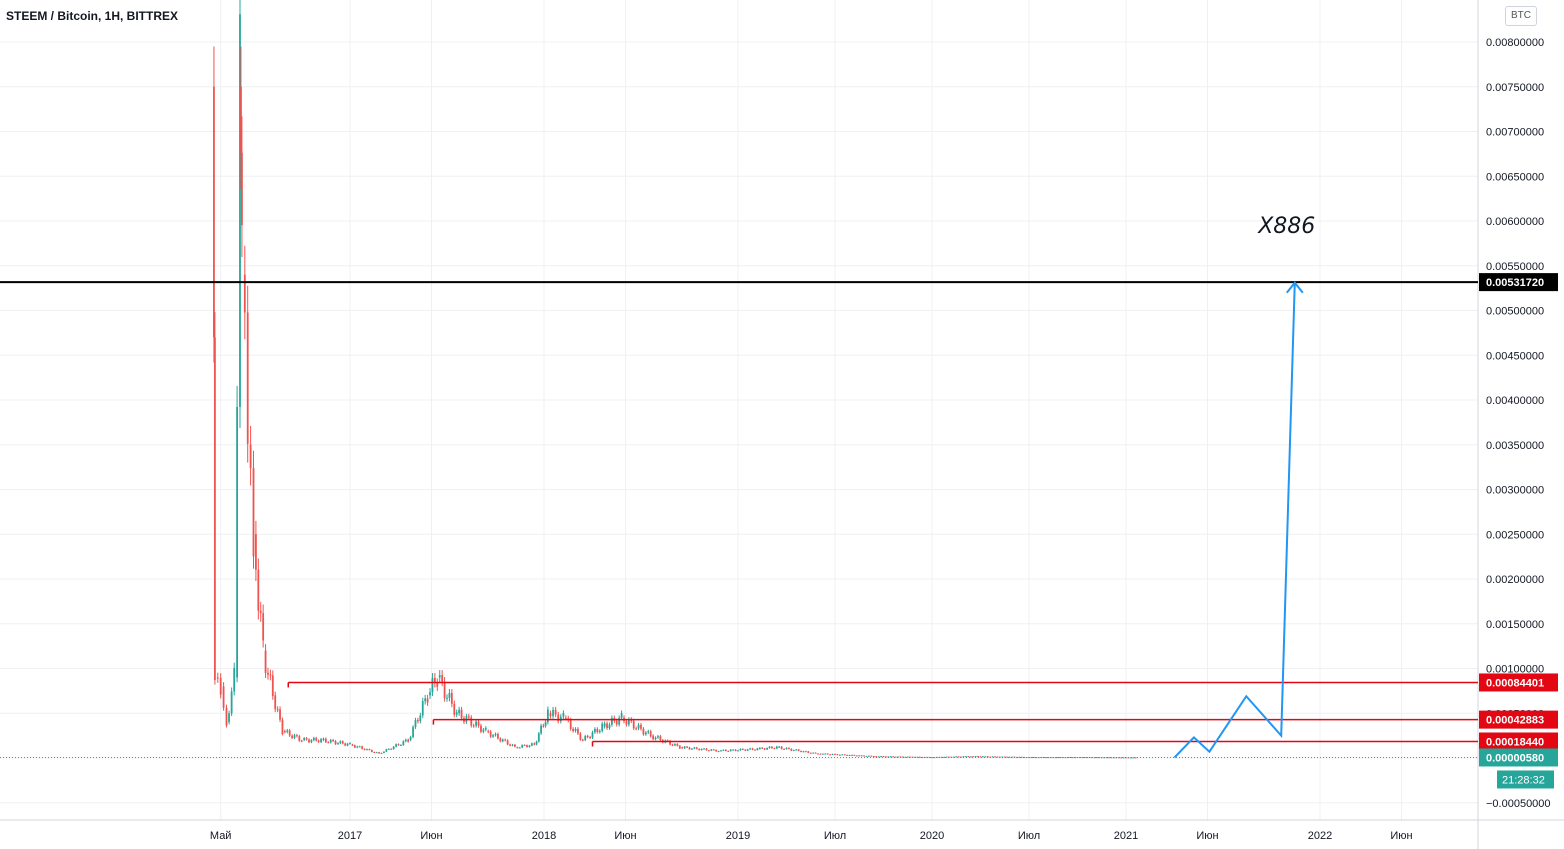  I want to click on projection: X886, so click(1244, 486).